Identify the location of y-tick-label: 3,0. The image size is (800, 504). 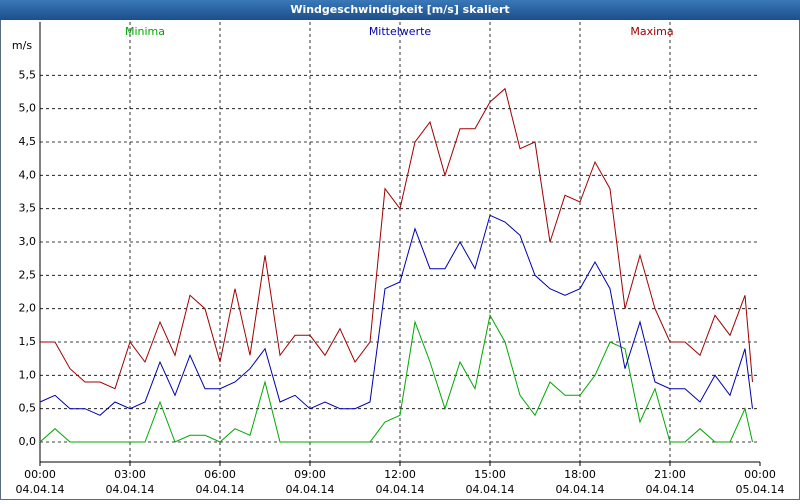
(28, 241).